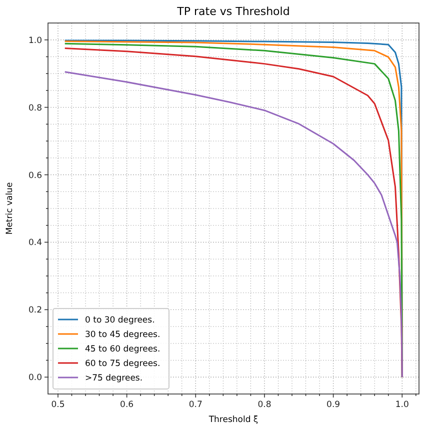 This screenshot has width=421, height=429. I want to click on y-tick-label: 0.0, so click(35, 378).